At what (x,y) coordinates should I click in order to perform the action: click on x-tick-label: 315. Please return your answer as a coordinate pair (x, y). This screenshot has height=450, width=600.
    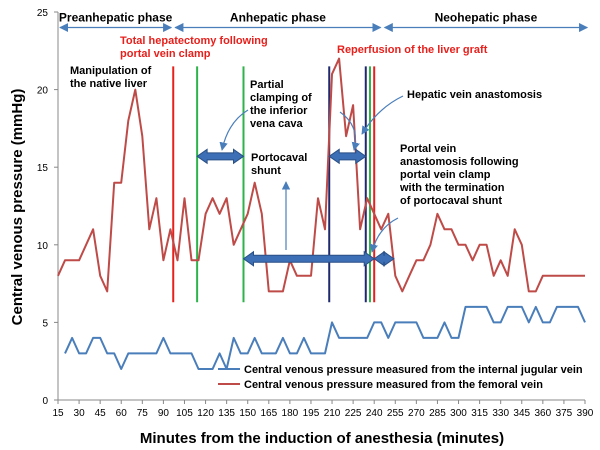
    Looking at the image, I should click on (479, 413).